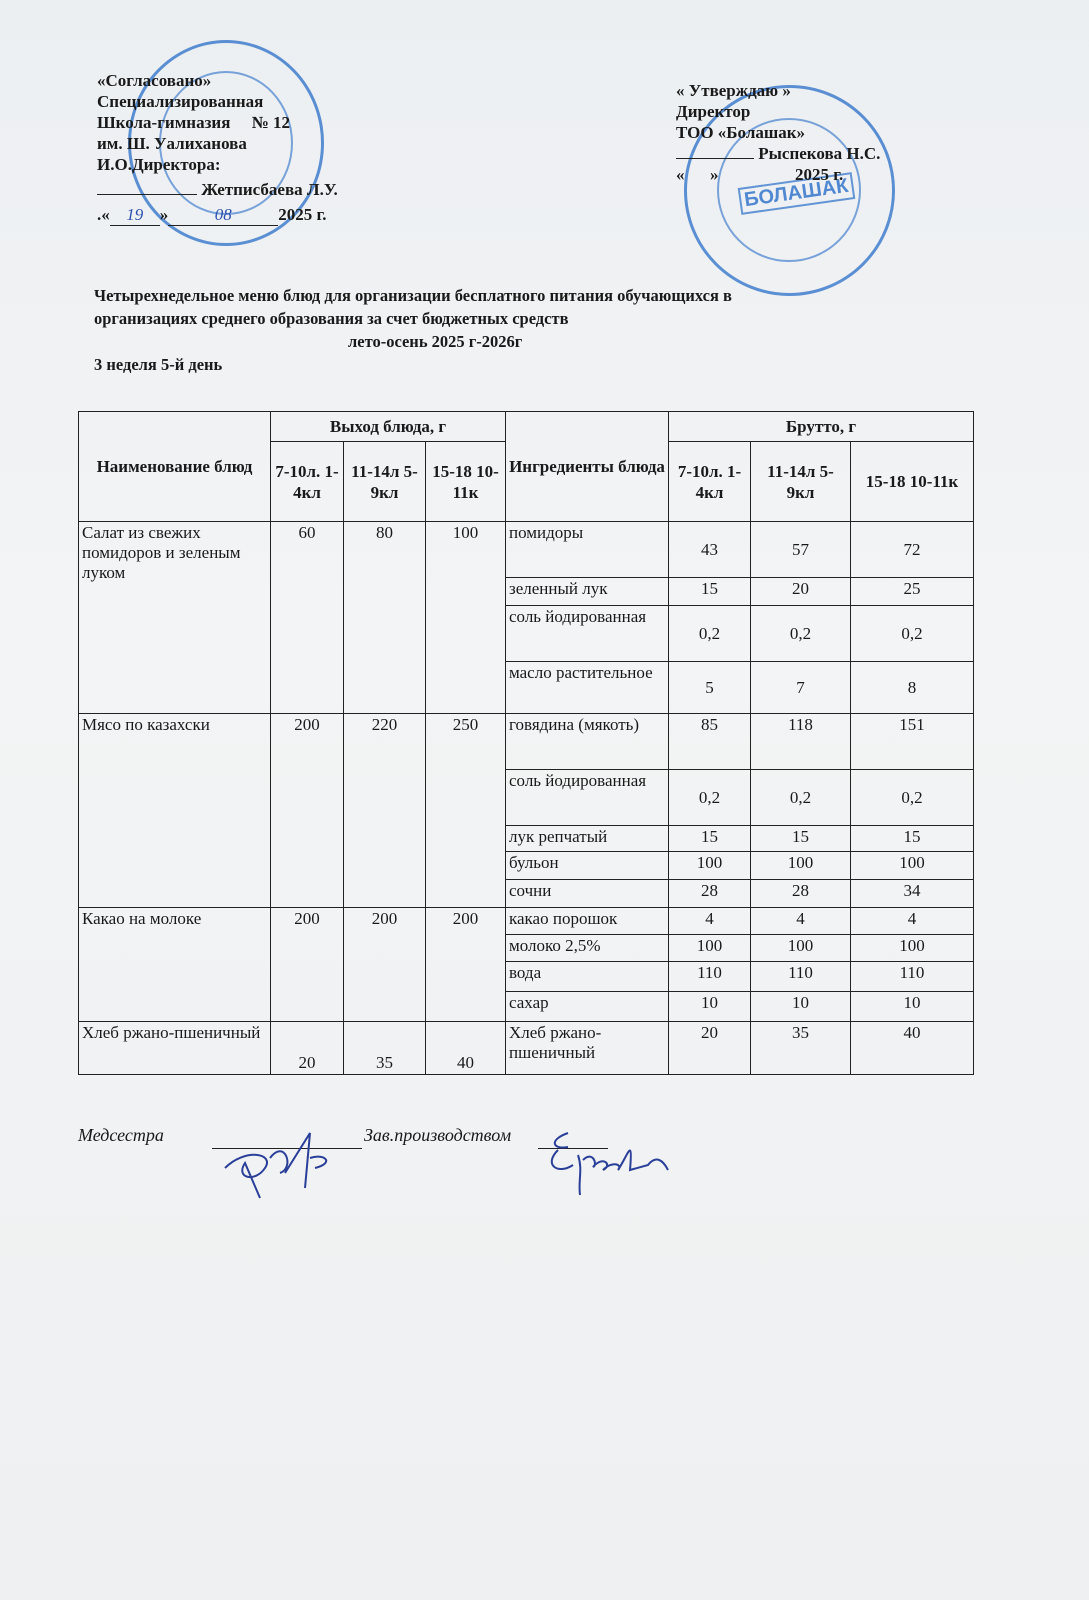  I want to click on ingredient-name: вода, so click(587, 976).